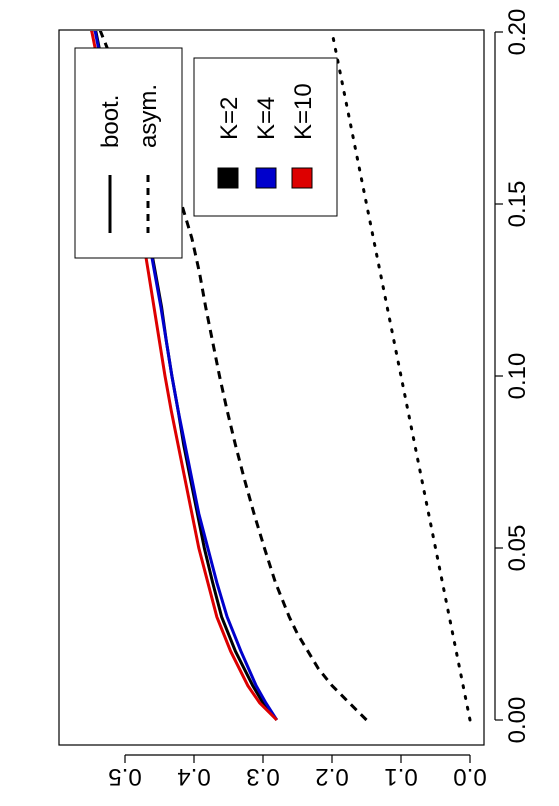 Image resolution: width=559 pixels, height=806 pixels. Describe the element at coordinates (517, 548) in the screenshot. I see `x-tick-label: 0.05` at that location.